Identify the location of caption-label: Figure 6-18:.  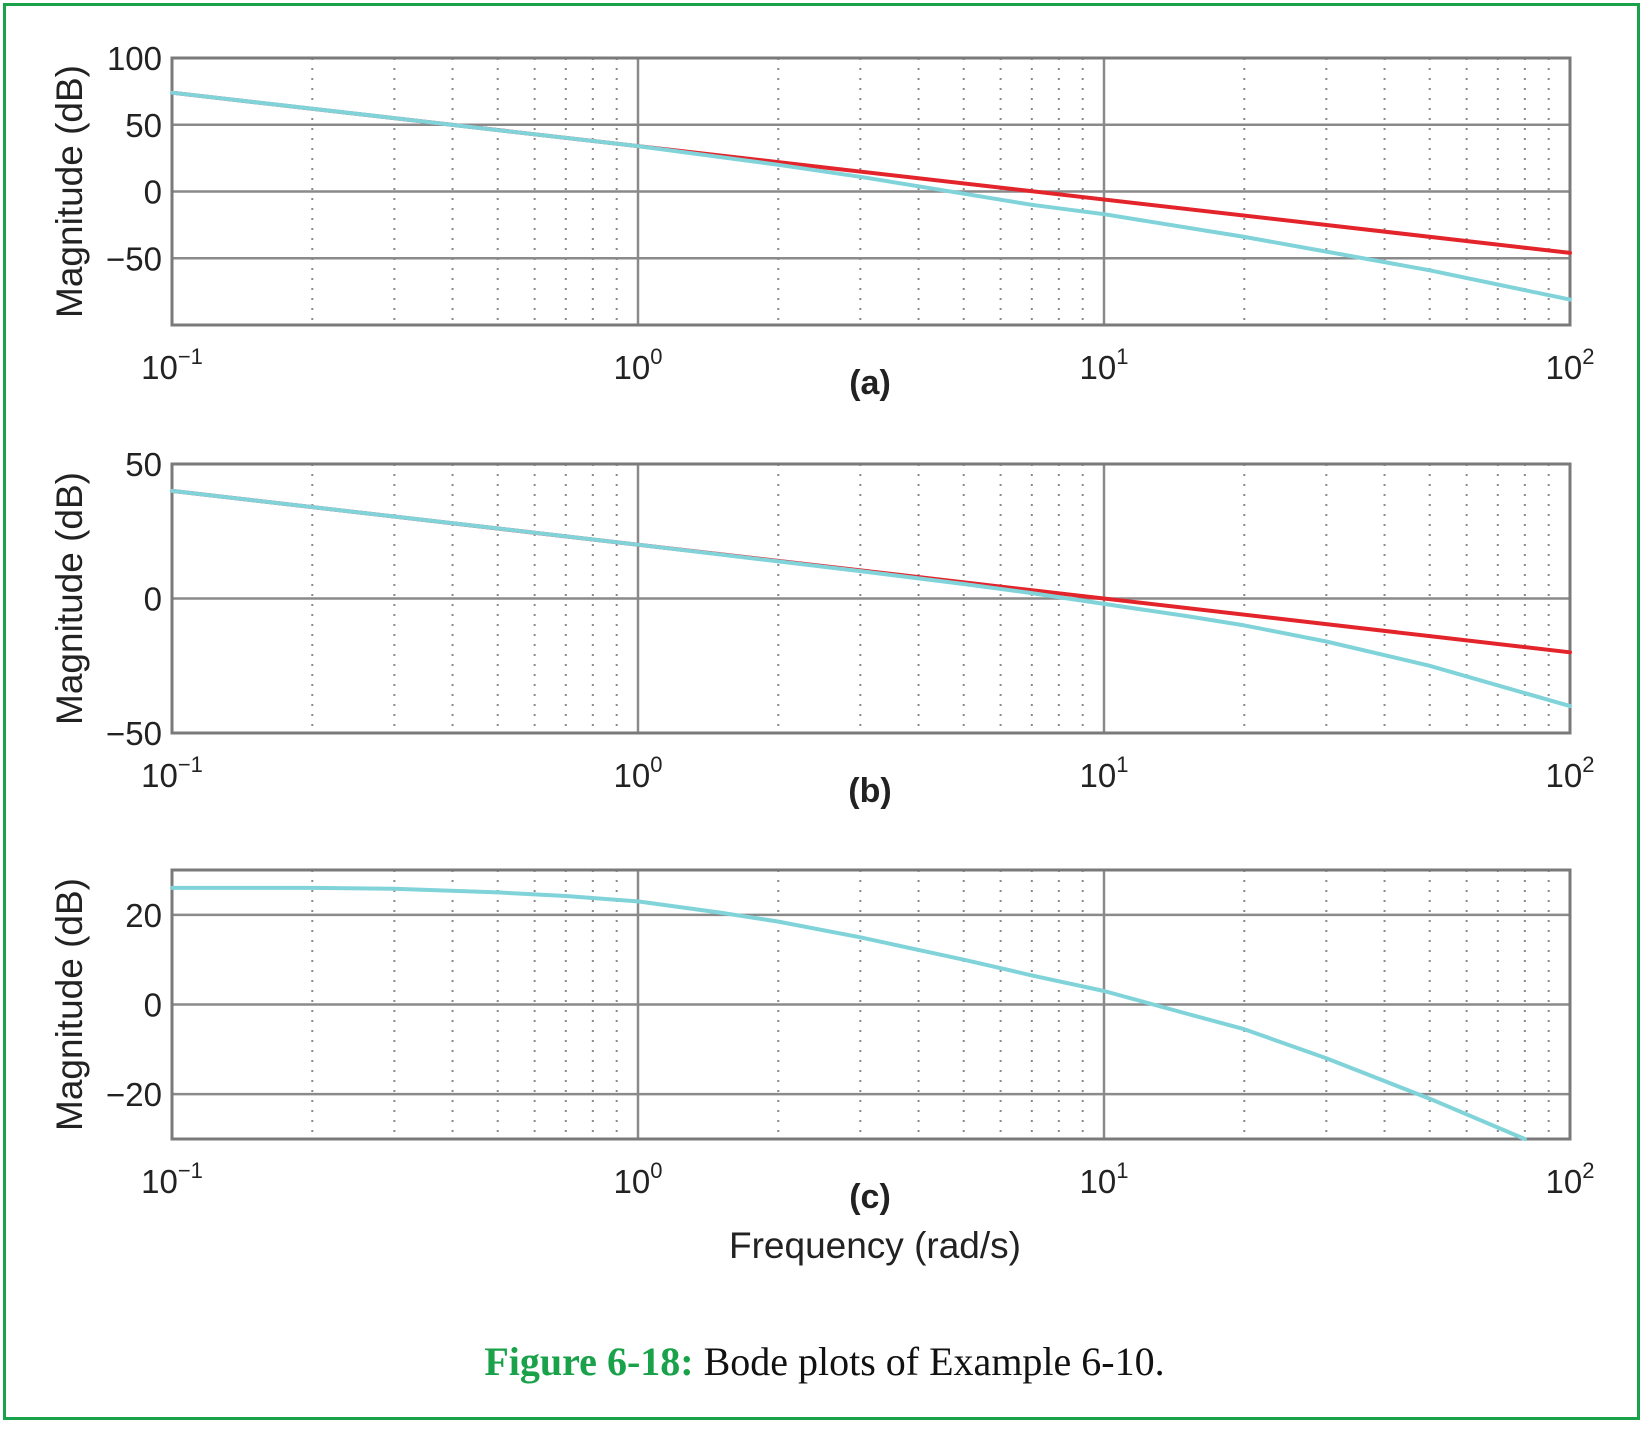
(589, 1361).